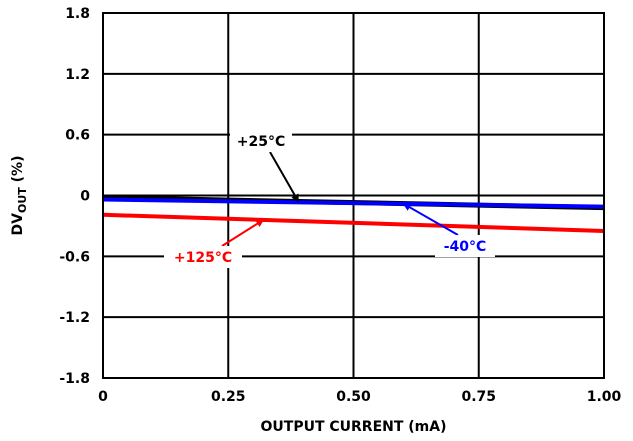 This screenshot has height=441, width=633. I want to click on y-tick-label: -1.2, so click(74, 318).